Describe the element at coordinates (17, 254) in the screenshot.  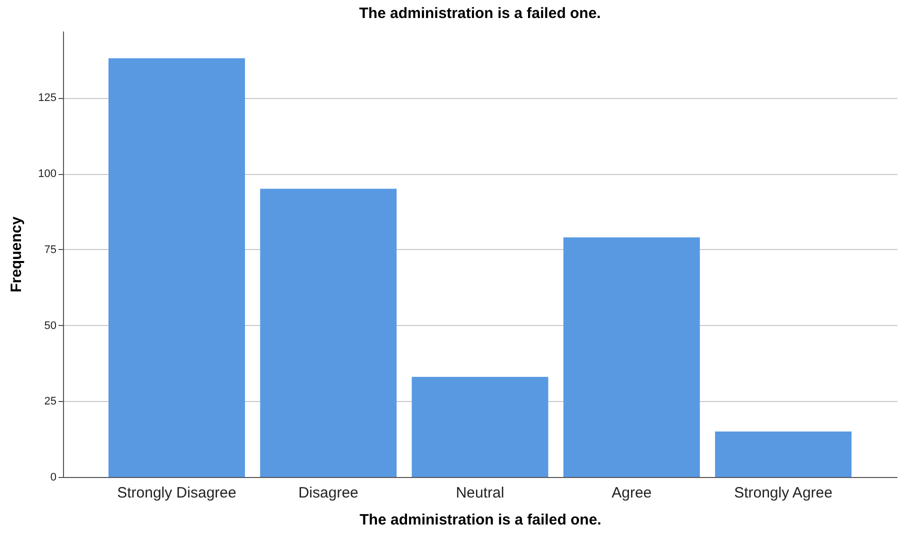
I see `y-axis-title: Frequency` at that location.